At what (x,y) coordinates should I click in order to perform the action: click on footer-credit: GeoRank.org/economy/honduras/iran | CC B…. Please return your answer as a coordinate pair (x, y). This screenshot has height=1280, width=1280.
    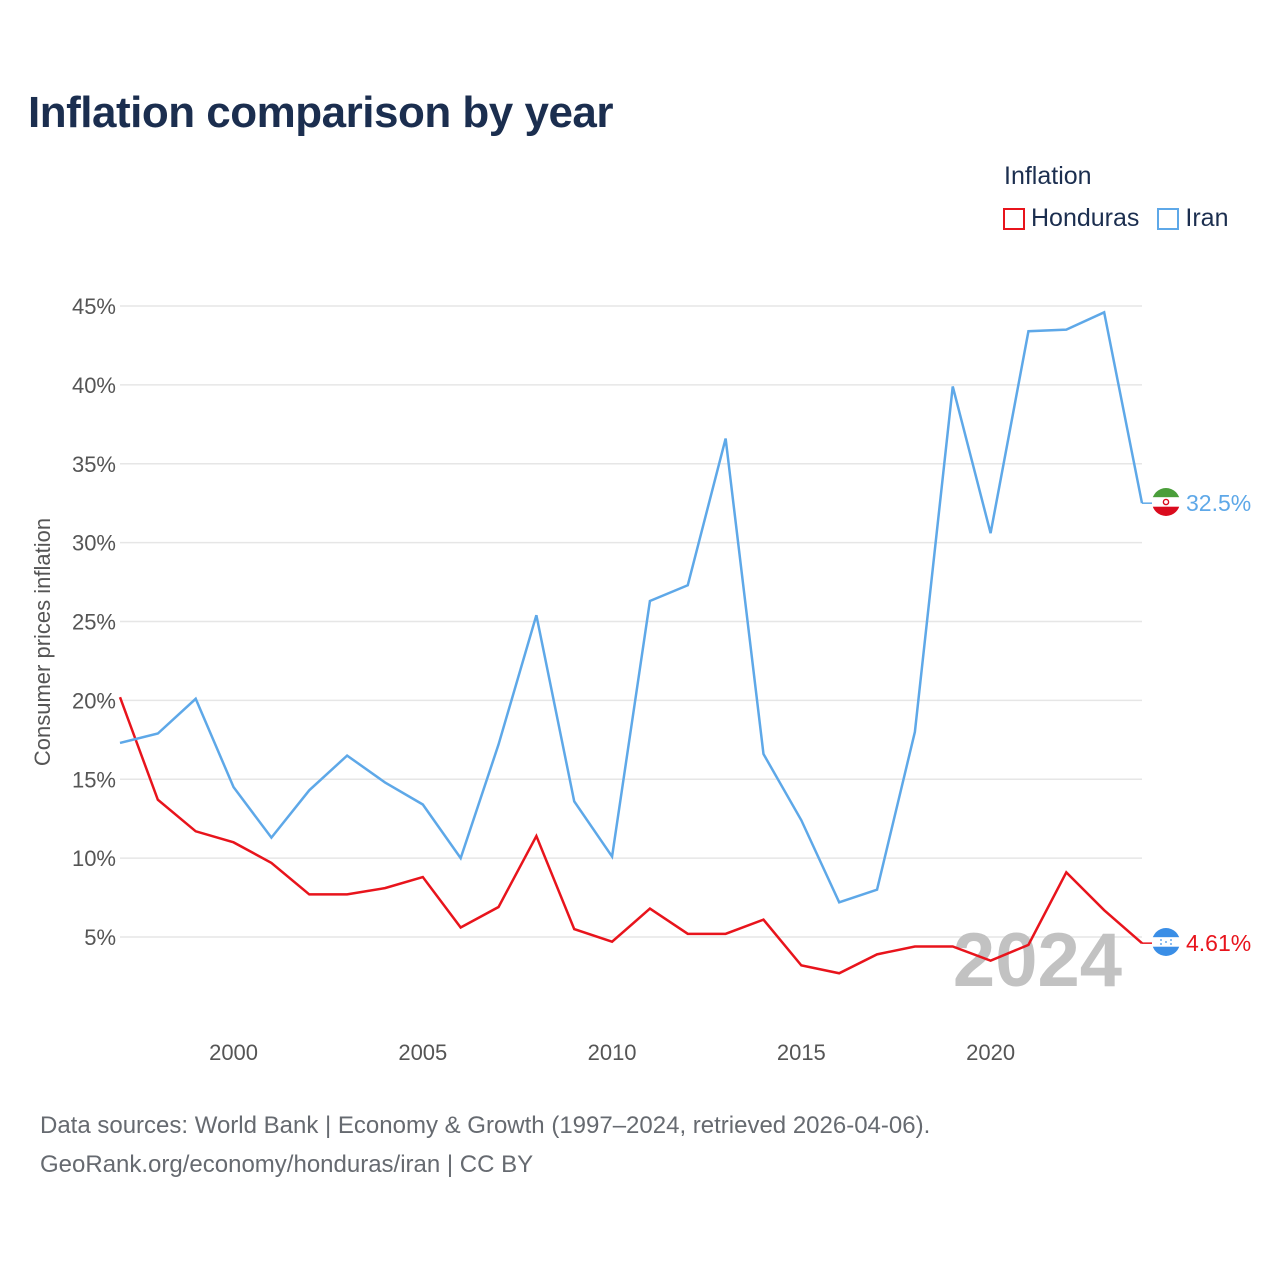
    Looking at the image, I should click on (287, 1164).